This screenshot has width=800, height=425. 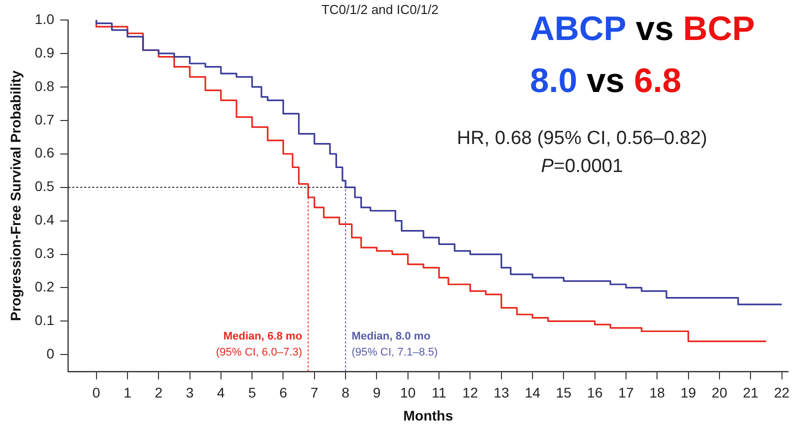 I want to click on x-tick-label: 10, so click(x=408, y=392).